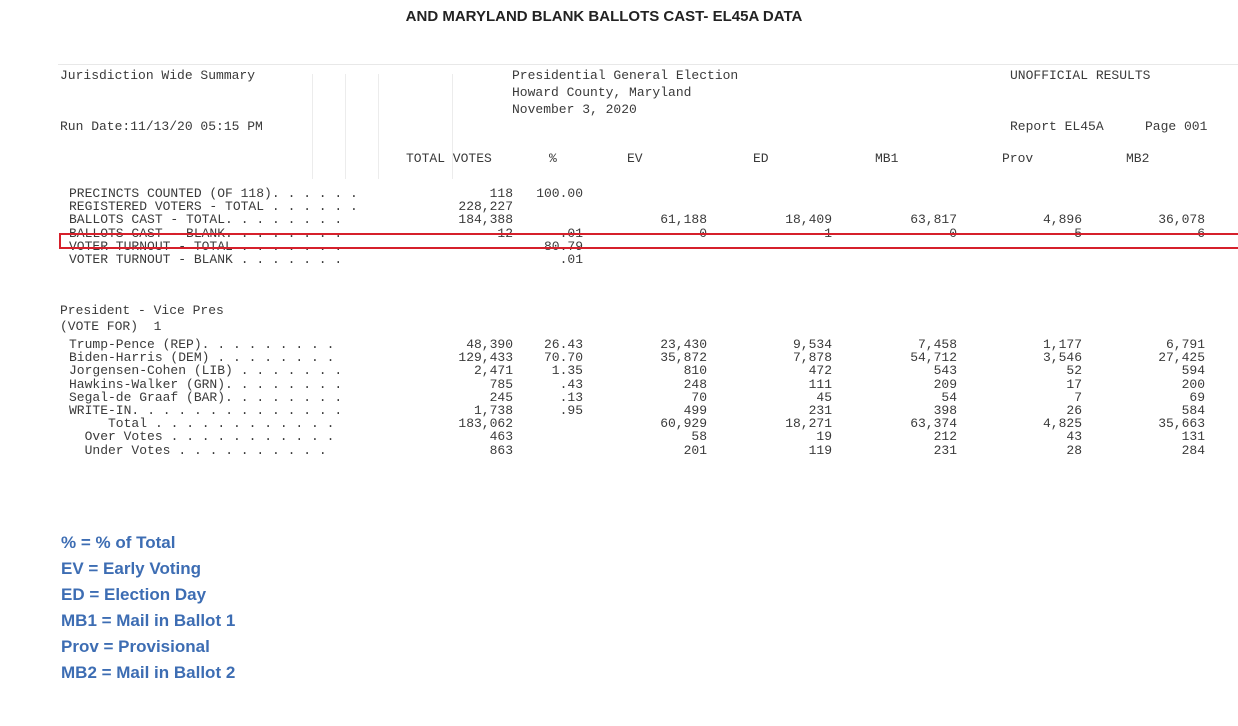 The height and width of the screenshot is (726, 1238). Describe the element at coordinates (625, 75) in the screenshot. I see `election-line-1: Presidential General Election` at that location.